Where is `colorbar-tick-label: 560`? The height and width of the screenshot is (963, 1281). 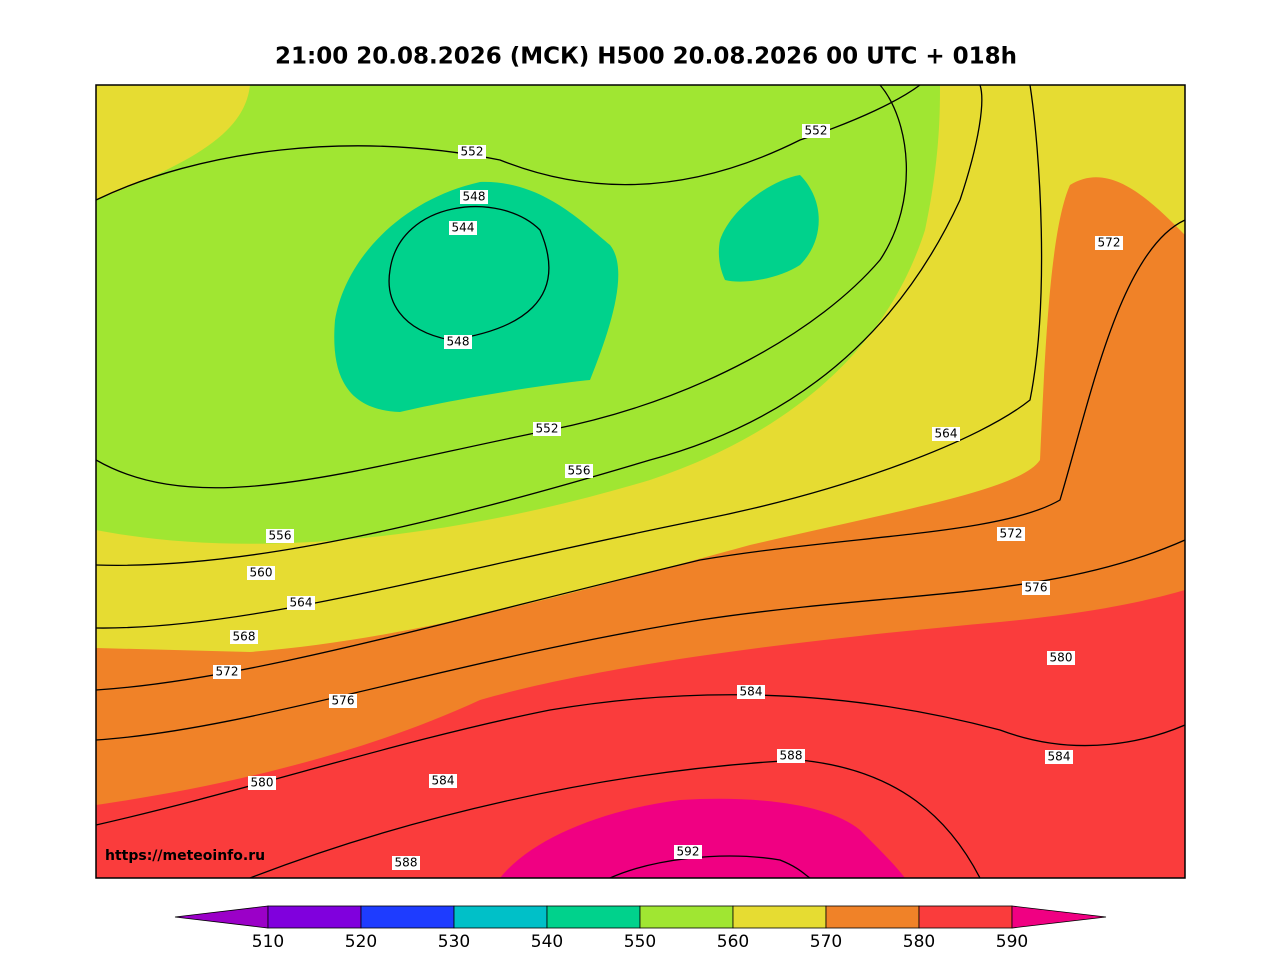
colorbar-tick-label: 560 is located at coordinates (733, 942).